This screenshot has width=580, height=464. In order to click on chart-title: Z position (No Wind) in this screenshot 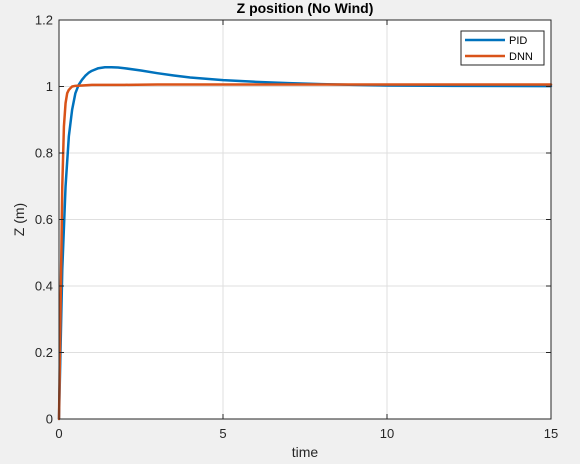, I will do `click(305, 8)`.